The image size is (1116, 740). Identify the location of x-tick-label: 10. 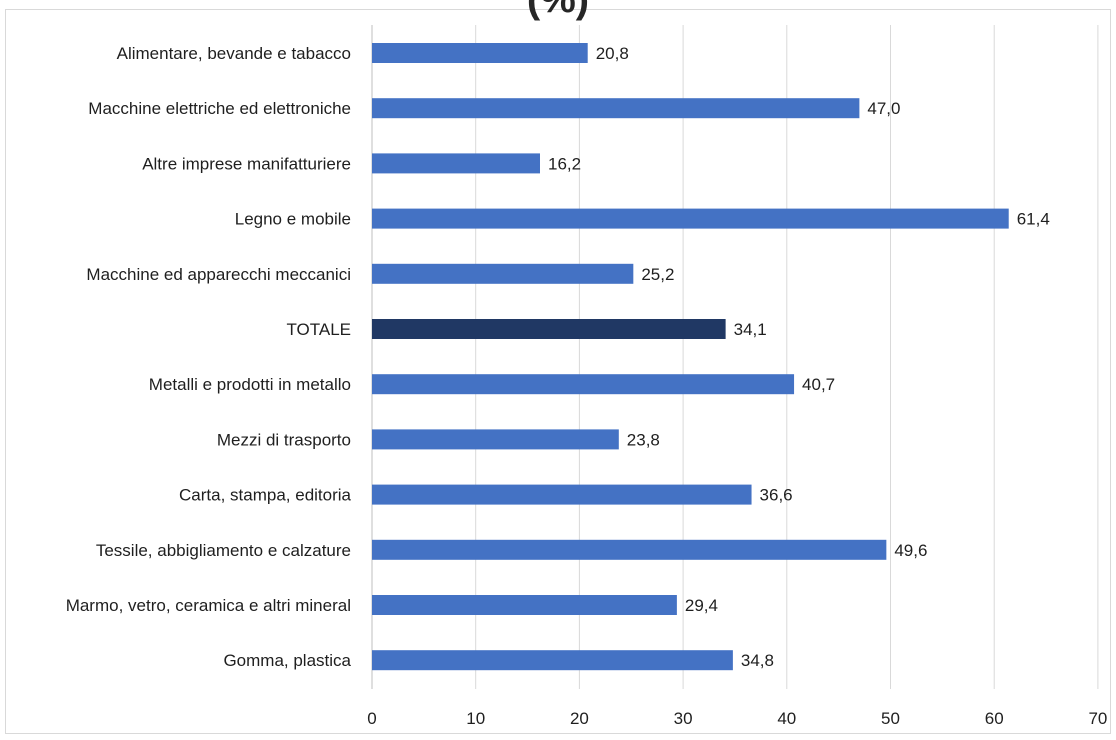
(475, 718).